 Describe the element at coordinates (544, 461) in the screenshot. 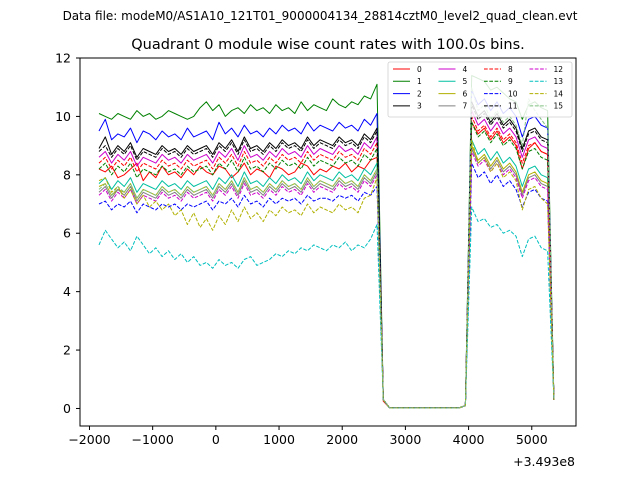

I see `x-offset-label: +3.493e8` at that location.